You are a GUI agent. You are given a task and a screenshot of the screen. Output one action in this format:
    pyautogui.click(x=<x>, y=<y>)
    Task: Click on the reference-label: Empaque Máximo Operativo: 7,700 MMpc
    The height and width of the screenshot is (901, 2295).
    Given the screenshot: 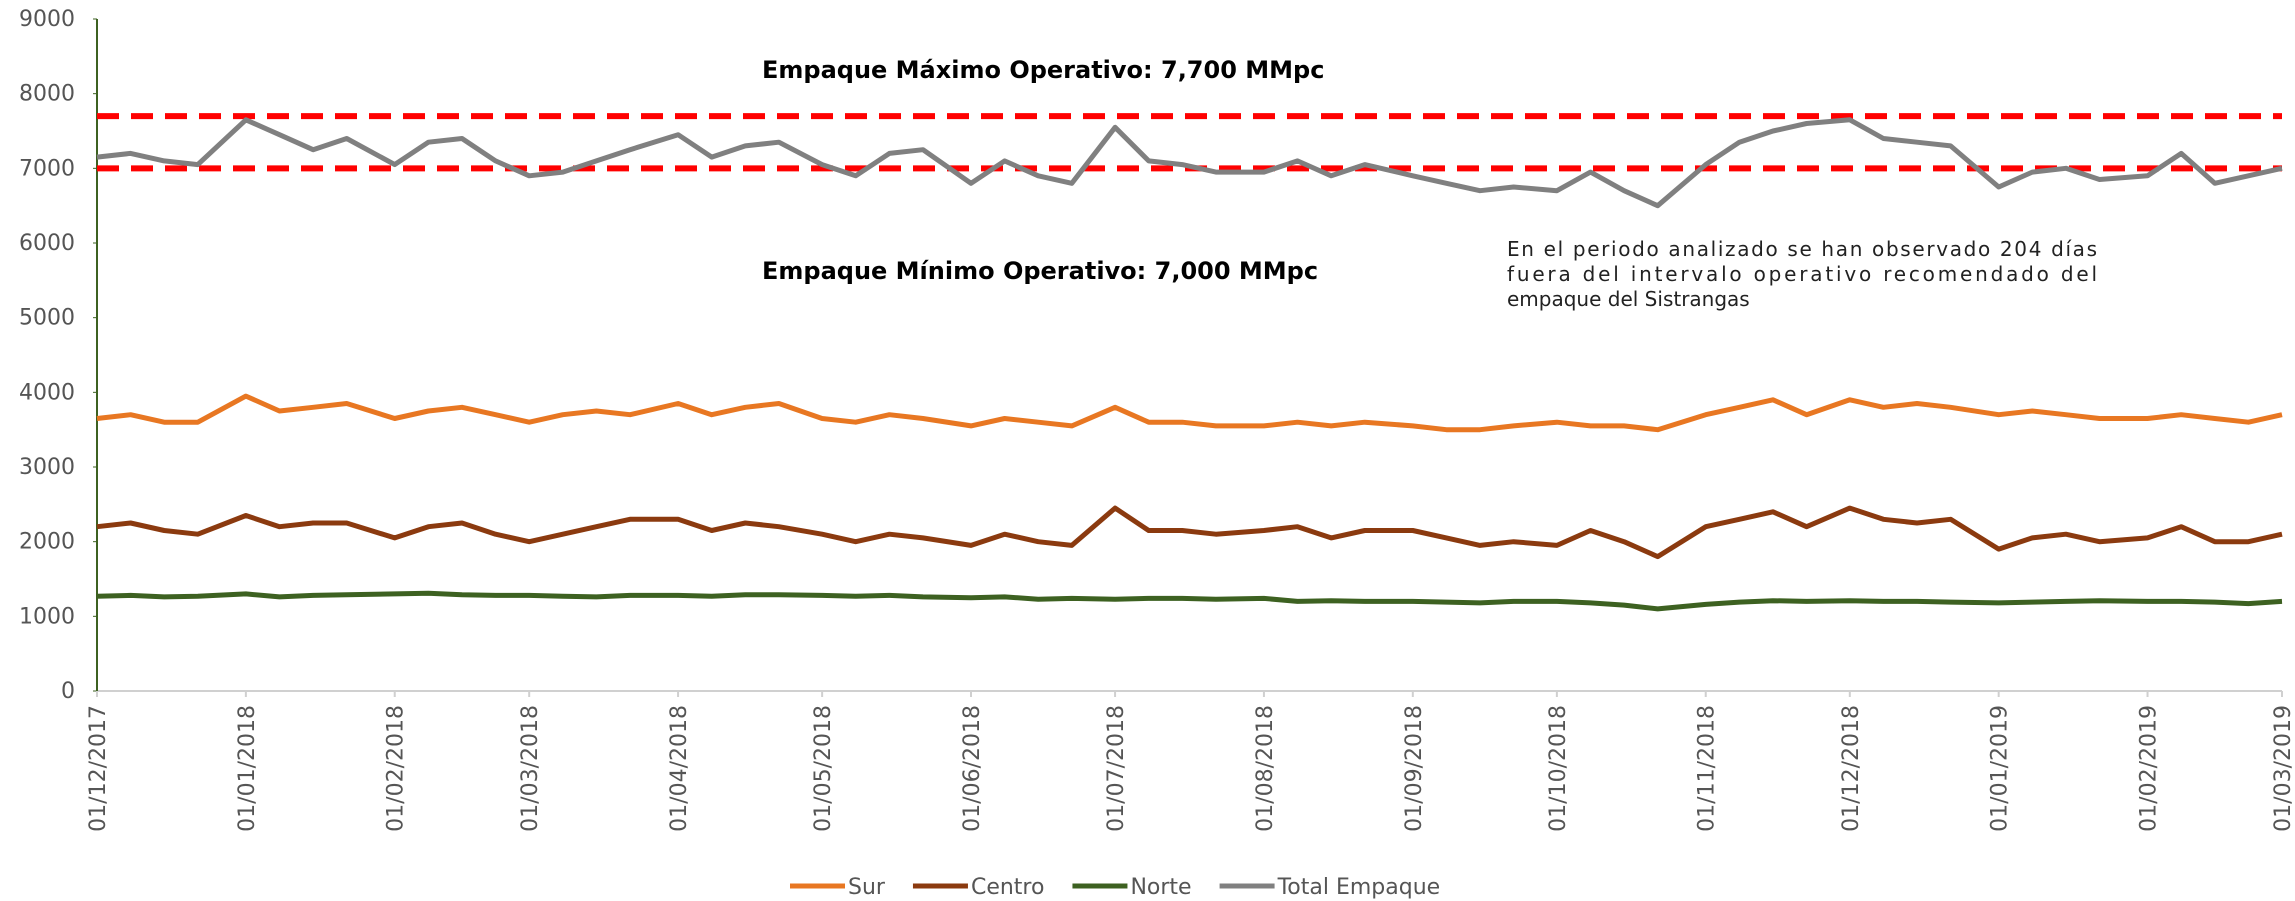 What is the action you would take?
    pyautogui.click(x=1043, y=70)
    